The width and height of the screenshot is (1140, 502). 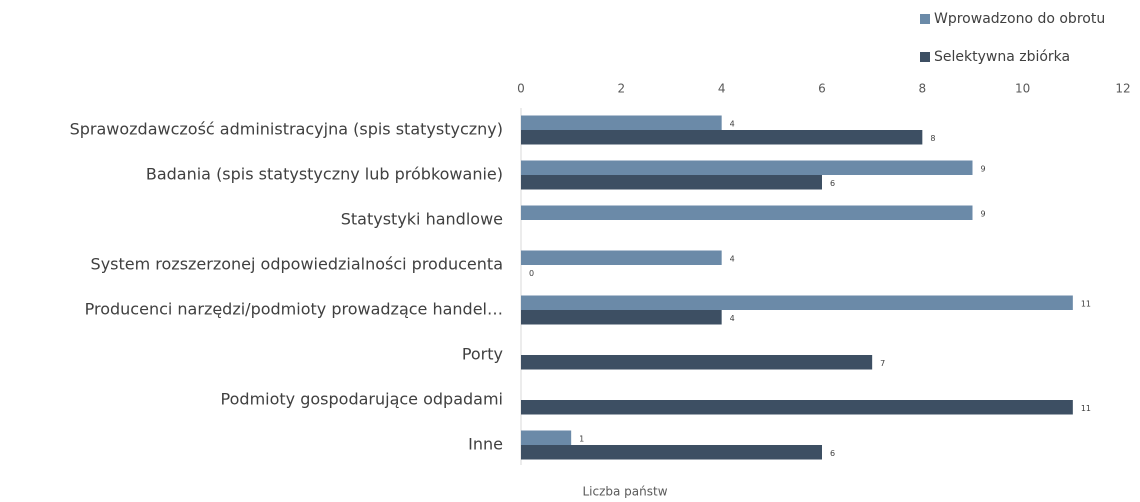 What do you see at coordinates (923, 89) in the screenshot?
I see `x-tick-label: 8` at bounding box center [923, 89].